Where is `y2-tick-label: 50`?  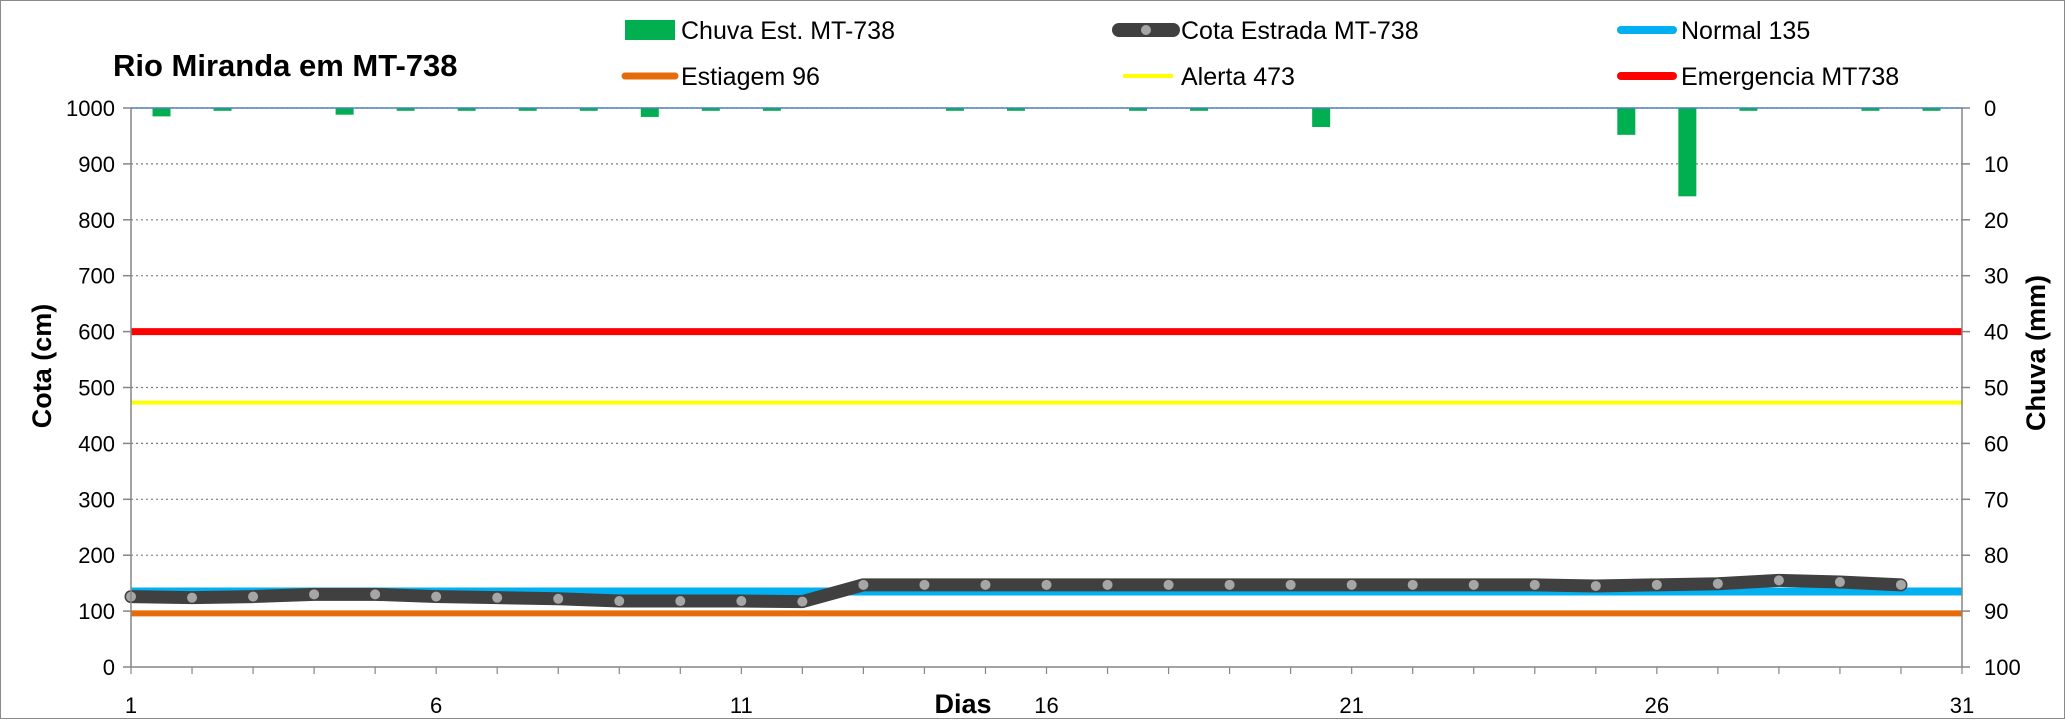 y2-tick-label: 50 is located at coordinates (1996, 388).